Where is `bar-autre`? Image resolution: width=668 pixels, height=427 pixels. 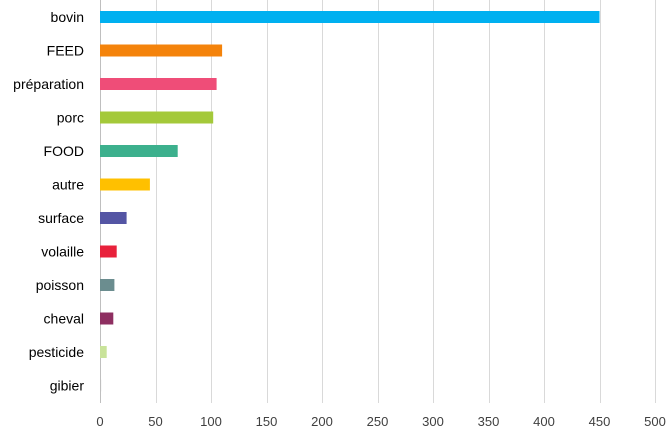
bar-autre is located at coordinates (125, 184).